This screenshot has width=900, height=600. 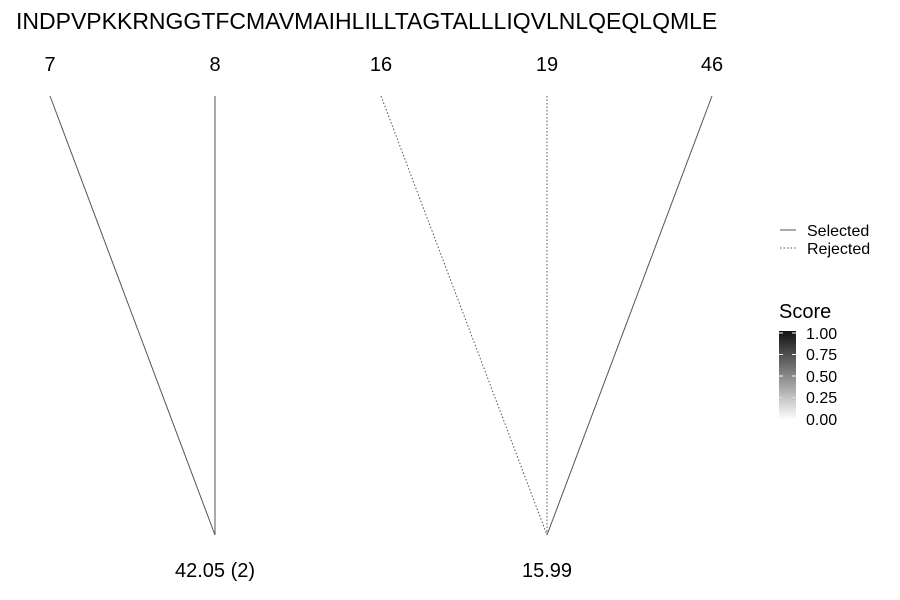 I want to click on position-label: 7, so click(x=49, y=65).